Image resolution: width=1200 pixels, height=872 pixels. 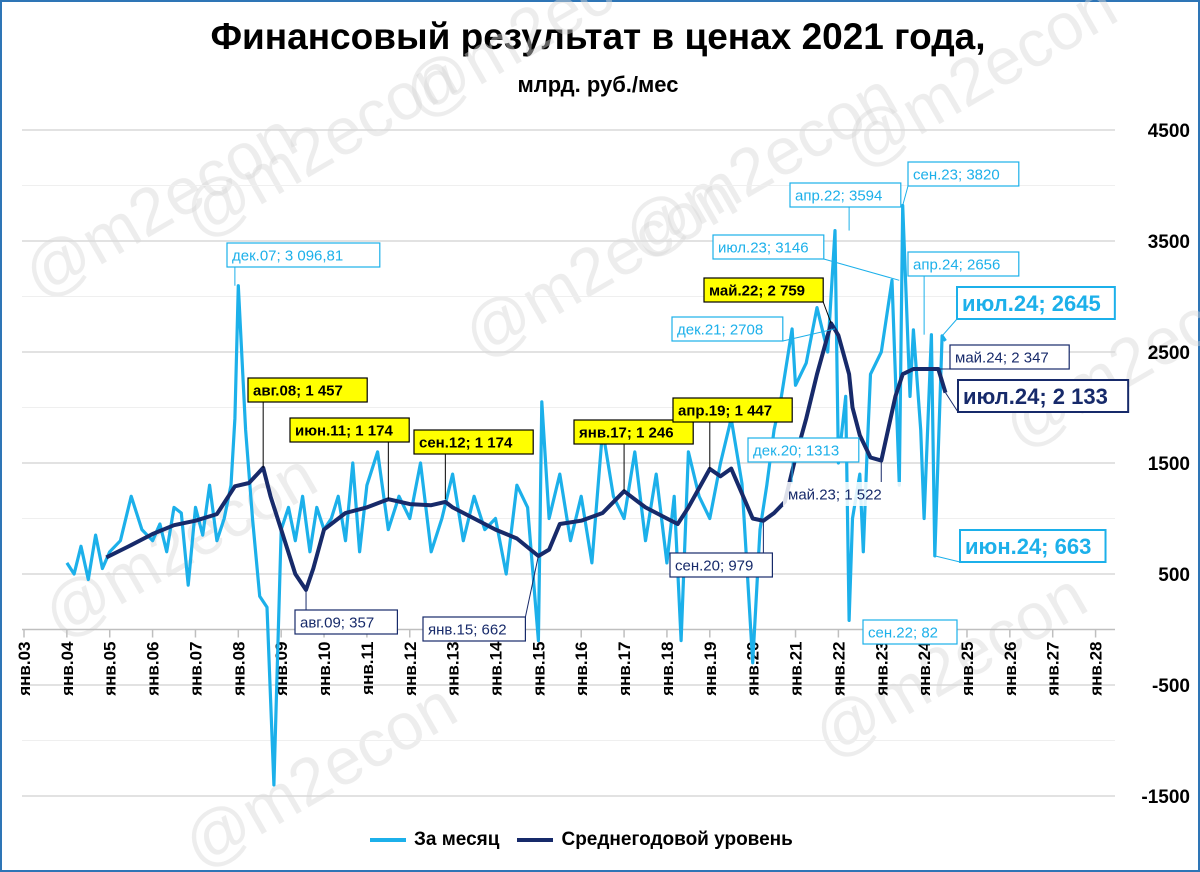 What do you see at coordinates (763, 247) in the screenshot?
I see `data-label: июл.23; 3146` at bounding box center [763, 247].